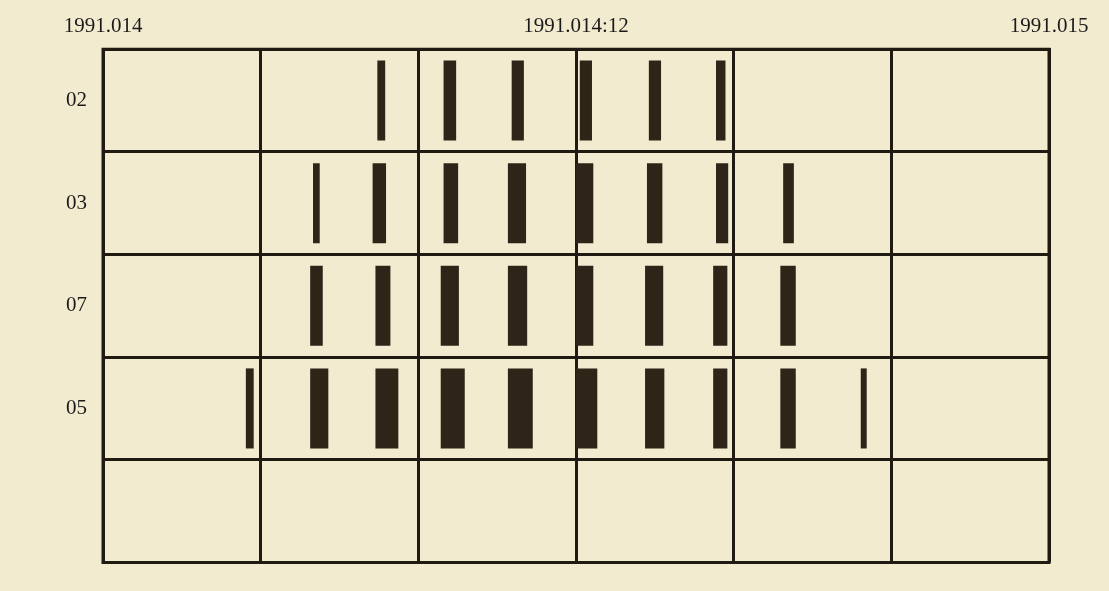  I want to click on y-tick-label: 02, so click(76, 99).